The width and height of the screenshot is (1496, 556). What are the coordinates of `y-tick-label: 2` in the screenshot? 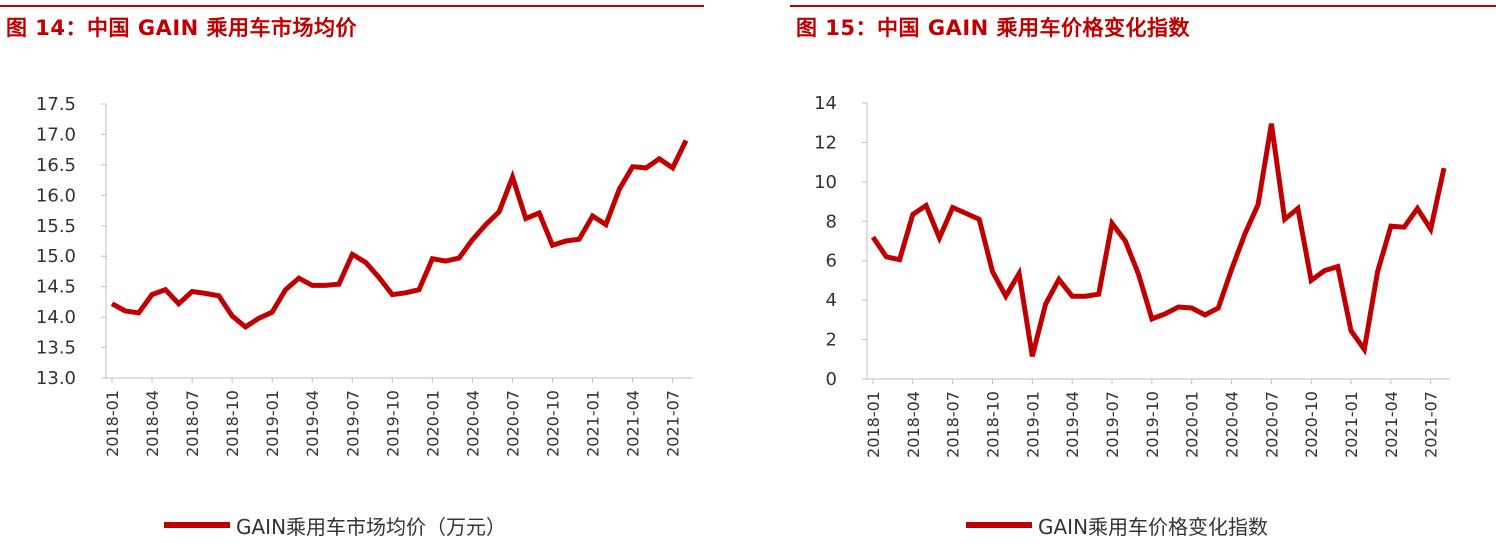 It's located at (831, 340).